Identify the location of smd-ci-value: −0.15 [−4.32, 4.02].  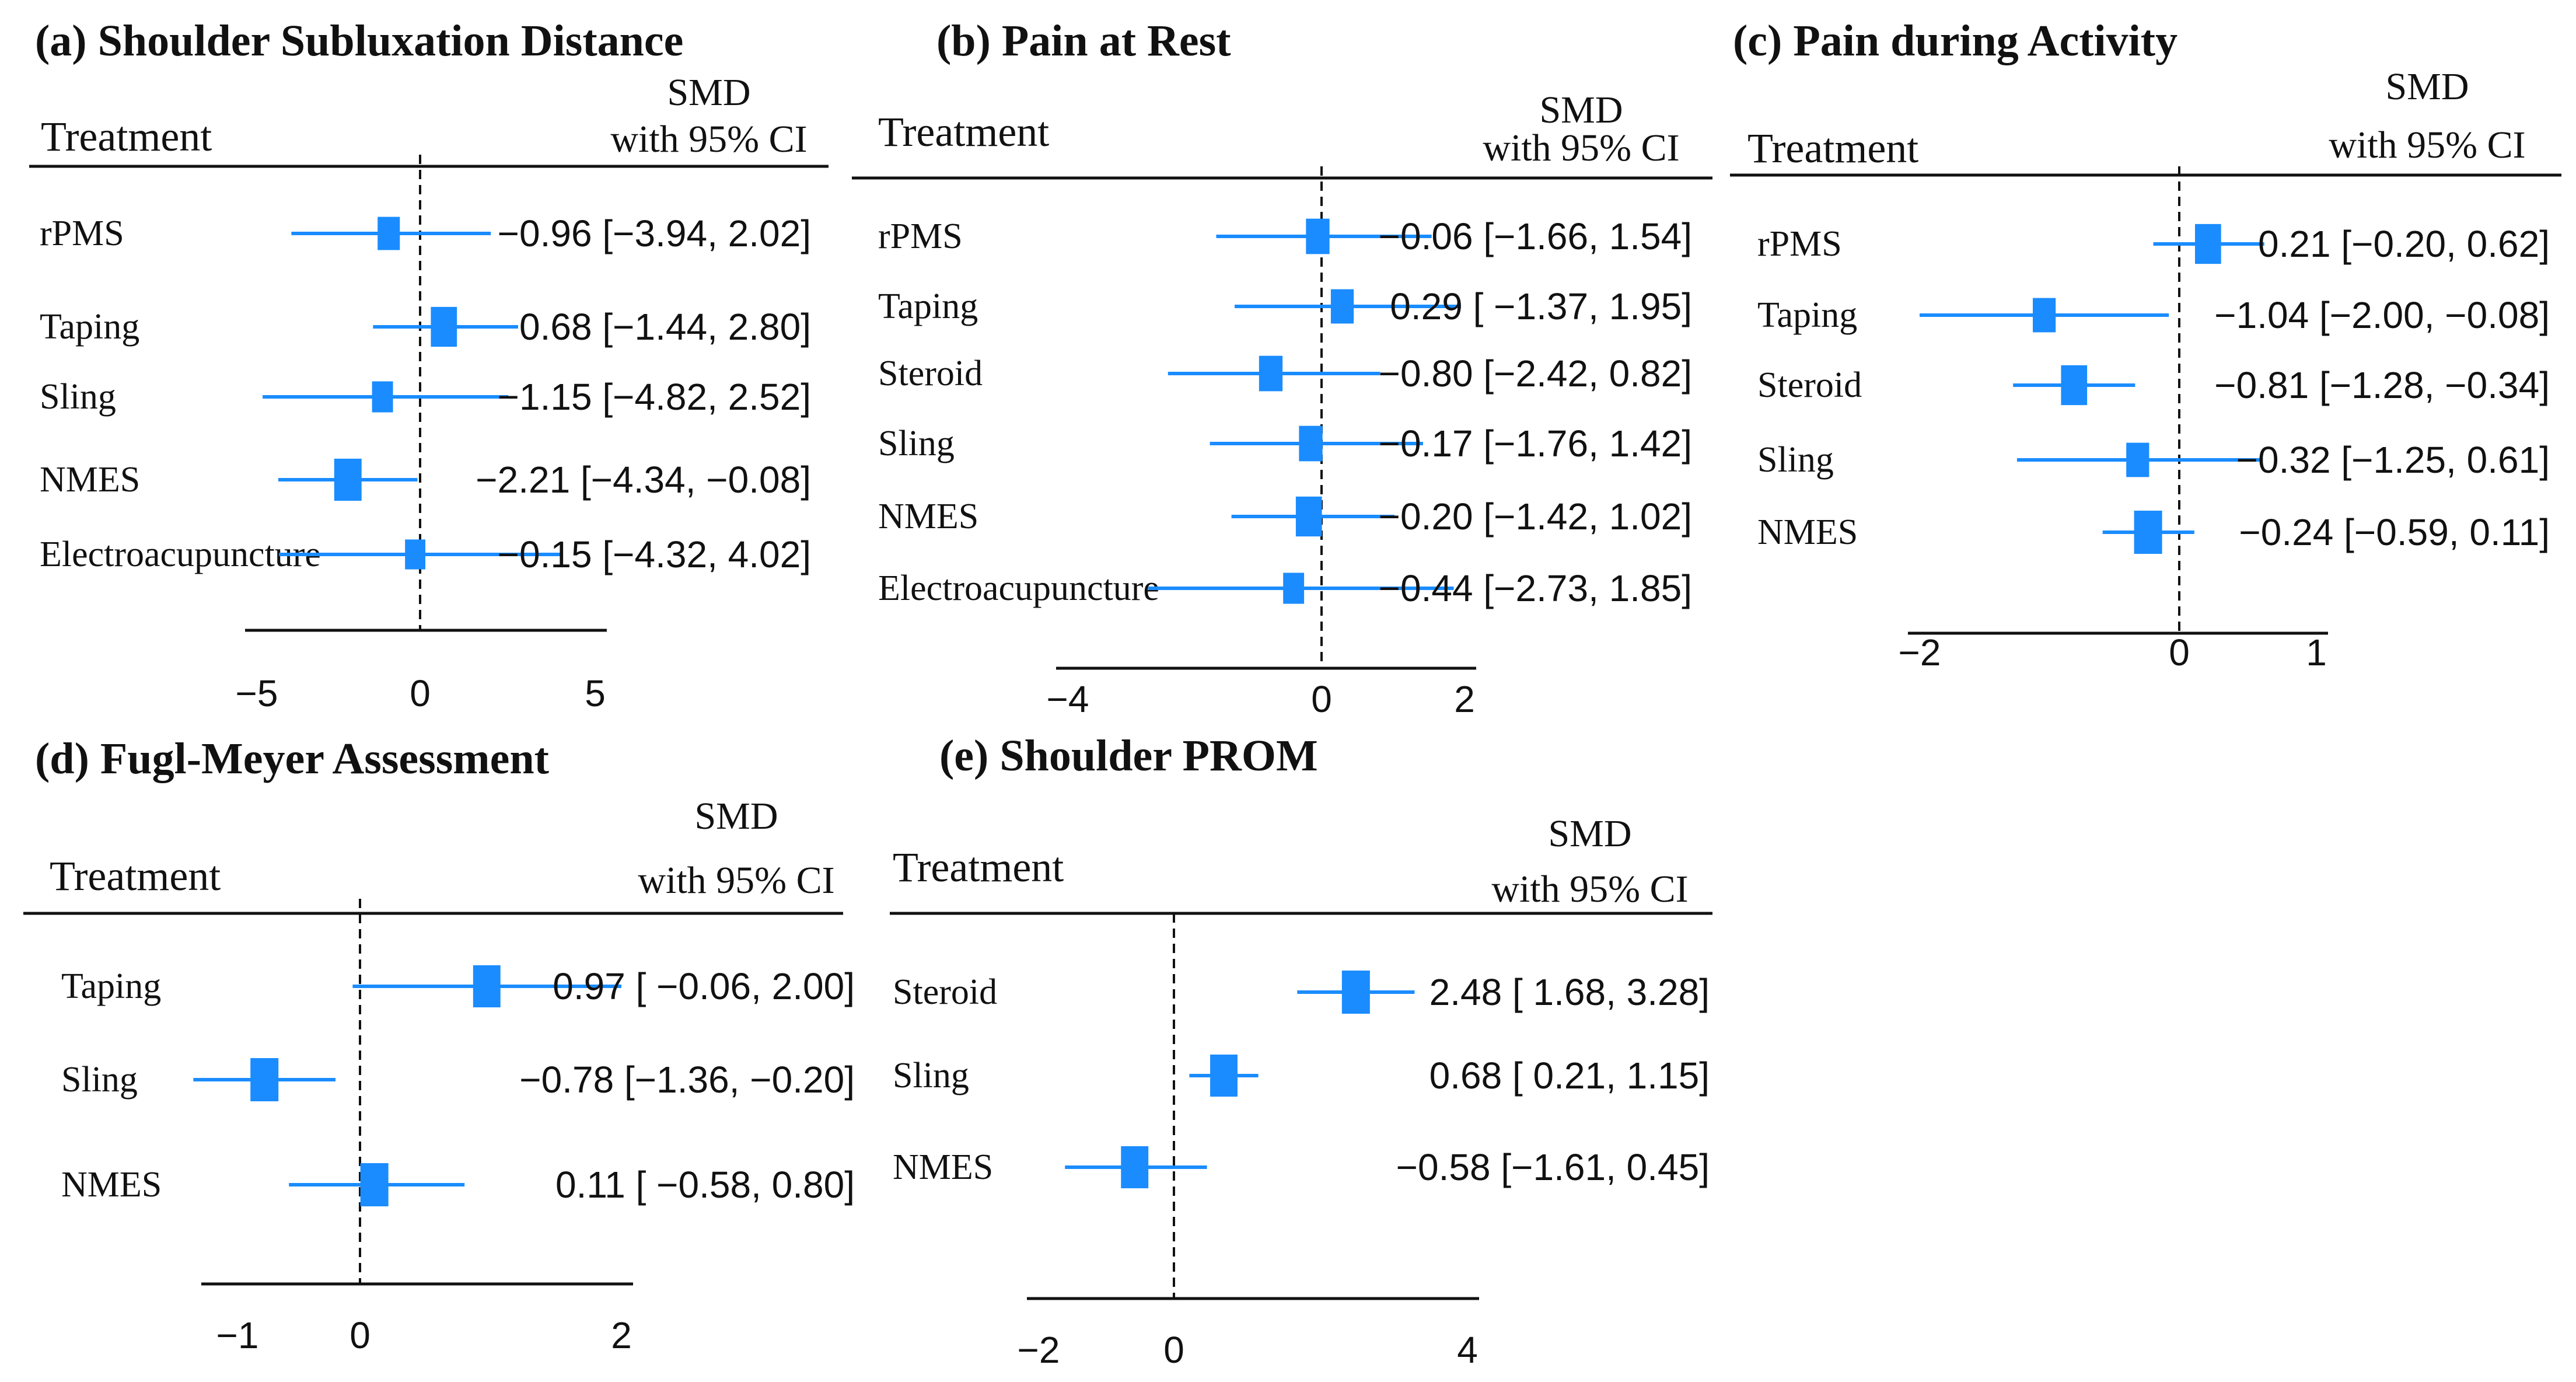
(654, 554).